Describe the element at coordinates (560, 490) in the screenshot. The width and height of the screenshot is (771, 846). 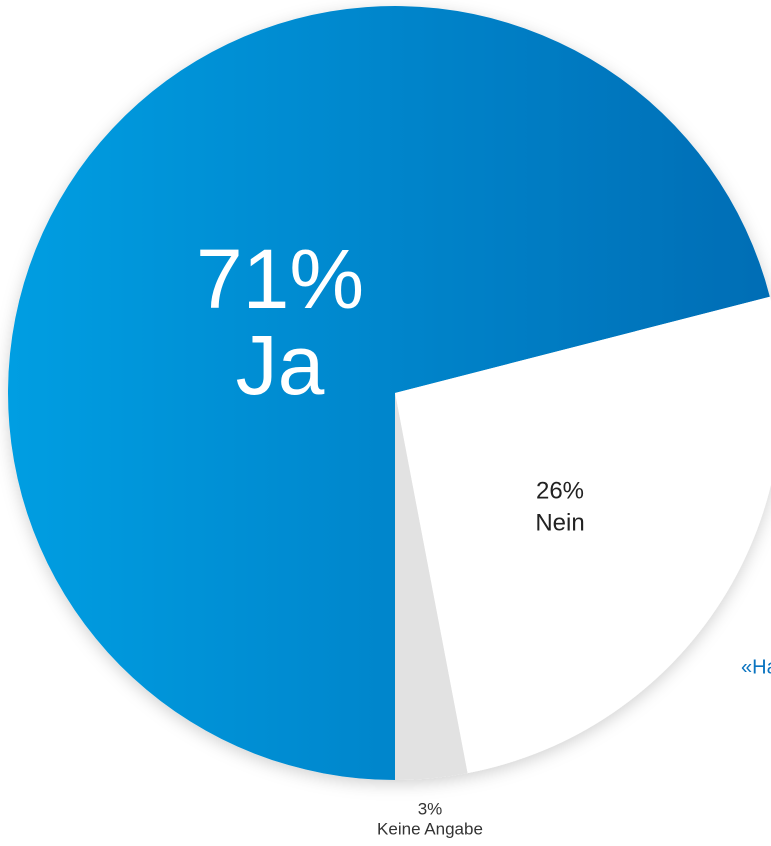
I see `slice-value-label: 26%` at that location.